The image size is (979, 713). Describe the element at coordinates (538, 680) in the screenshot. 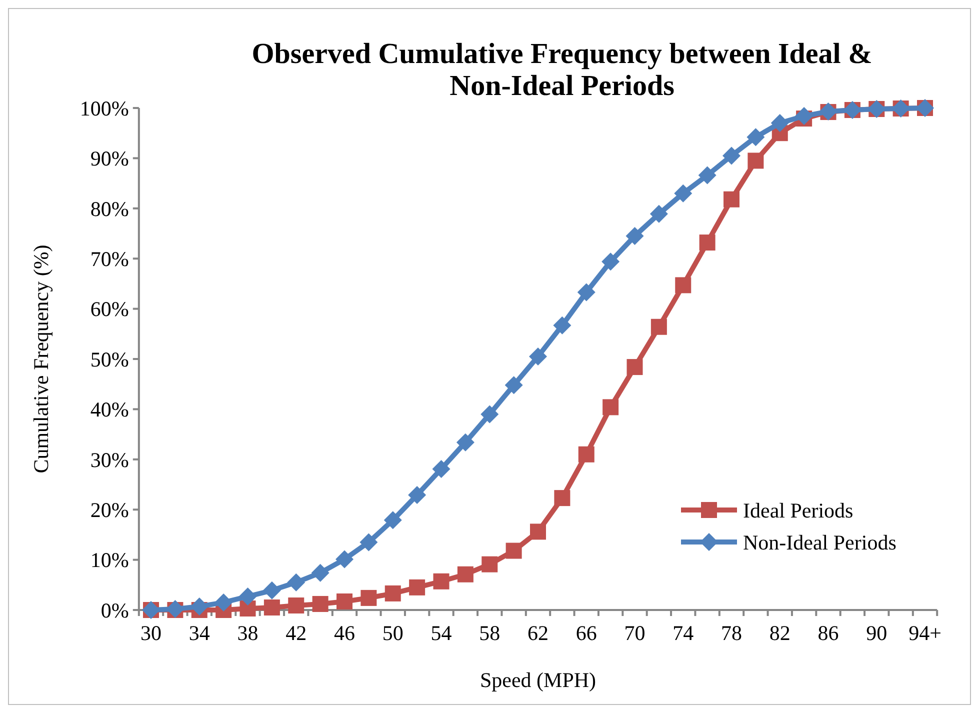

I see `x-axis-title: Speed (MPH)` at that location.